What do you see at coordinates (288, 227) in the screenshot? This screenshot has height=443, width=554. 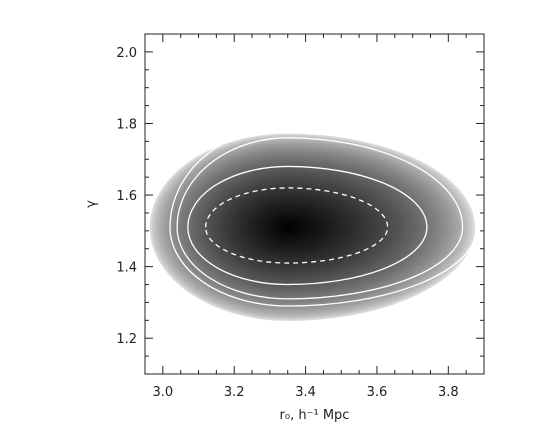 I see `heatmap-band` at bounding box center [288, 227].